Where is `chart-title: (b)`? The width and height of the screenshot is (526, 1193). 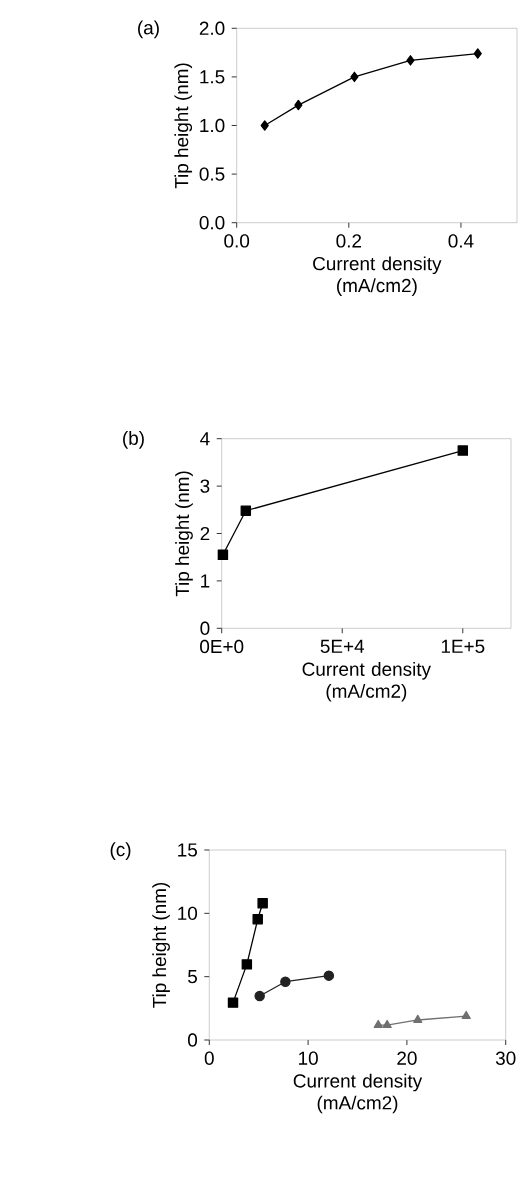
chart-title: (b) is located at coordinates (133, 440).